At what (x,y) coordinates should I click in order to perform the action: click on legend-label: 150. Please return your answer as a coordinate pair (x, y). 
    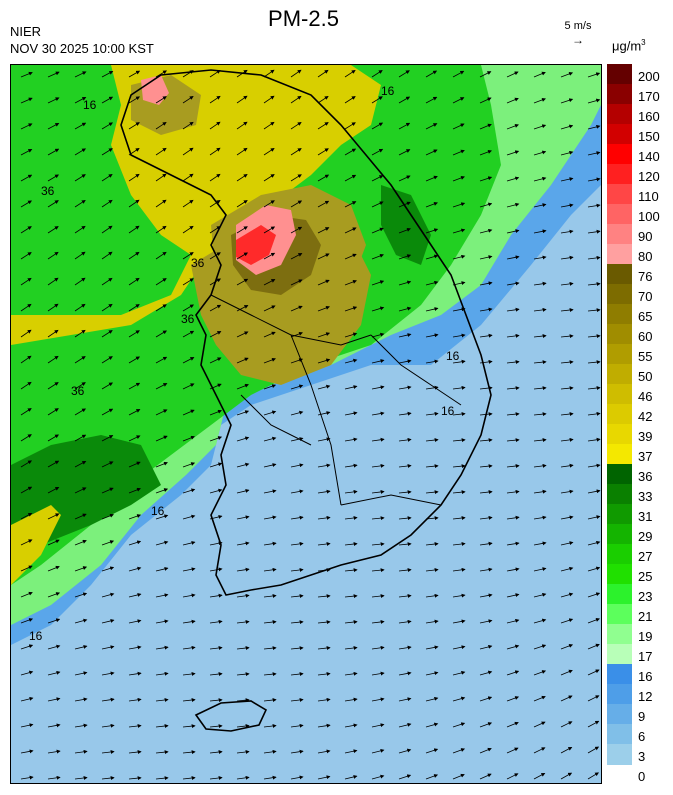
    Looking at the image, I should click on (649, 136).